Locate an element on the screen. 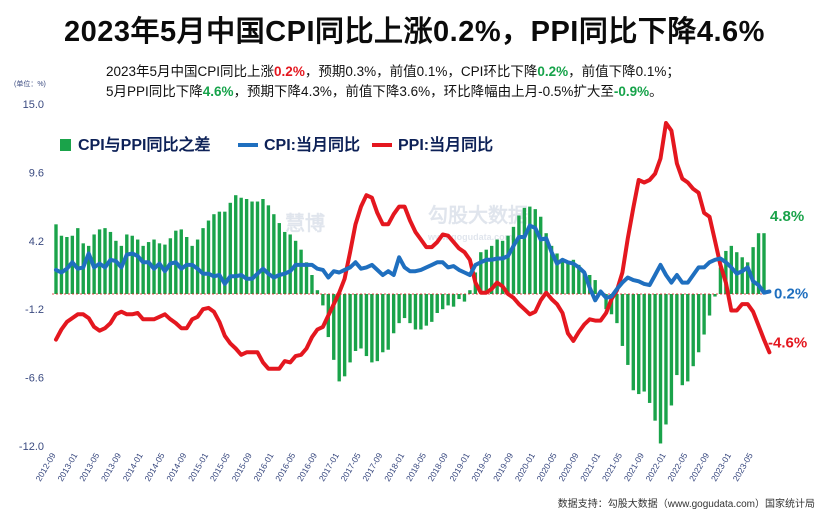  subtitle-2-segment: 。 is located at coordinates (656, 91).